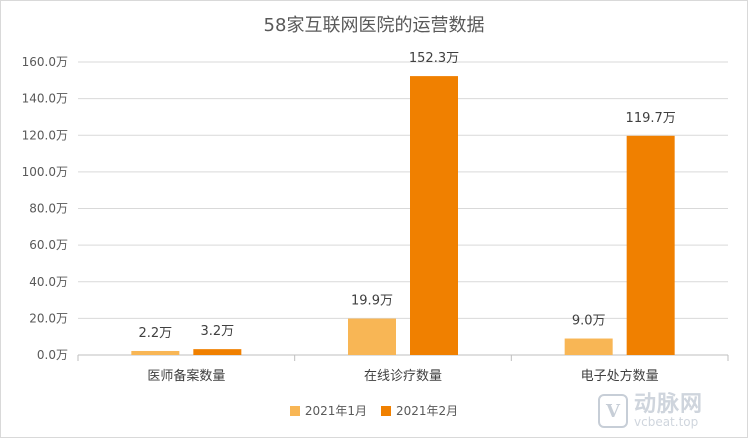 This screenshot has width=748, height=438. Describe the element at coordinates (613, 411) in the screenshot. I see `watermark-logo-icon: V` at that location.